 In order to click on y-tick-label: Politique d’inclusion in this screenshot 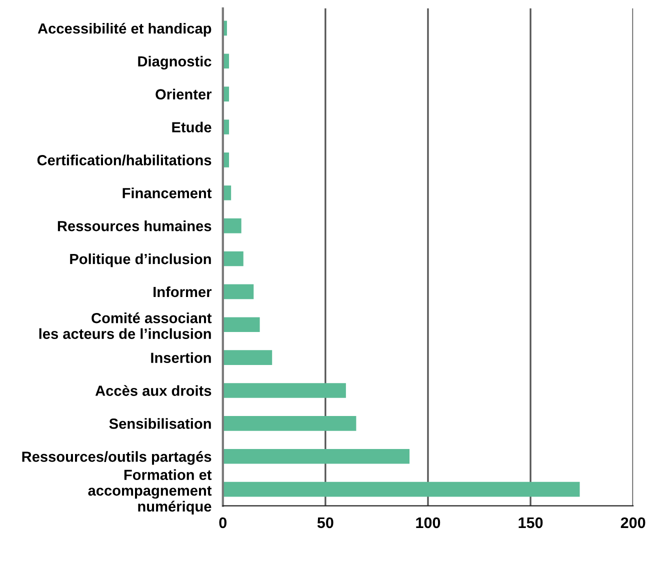, I will do `click(140, 260)`.